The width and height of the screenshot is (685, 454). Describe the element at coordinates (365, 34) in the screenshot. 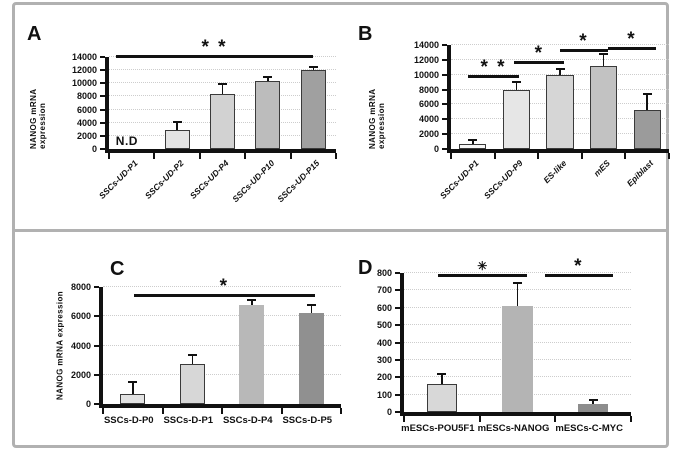

I see `panel-b-letter: B` at that location.